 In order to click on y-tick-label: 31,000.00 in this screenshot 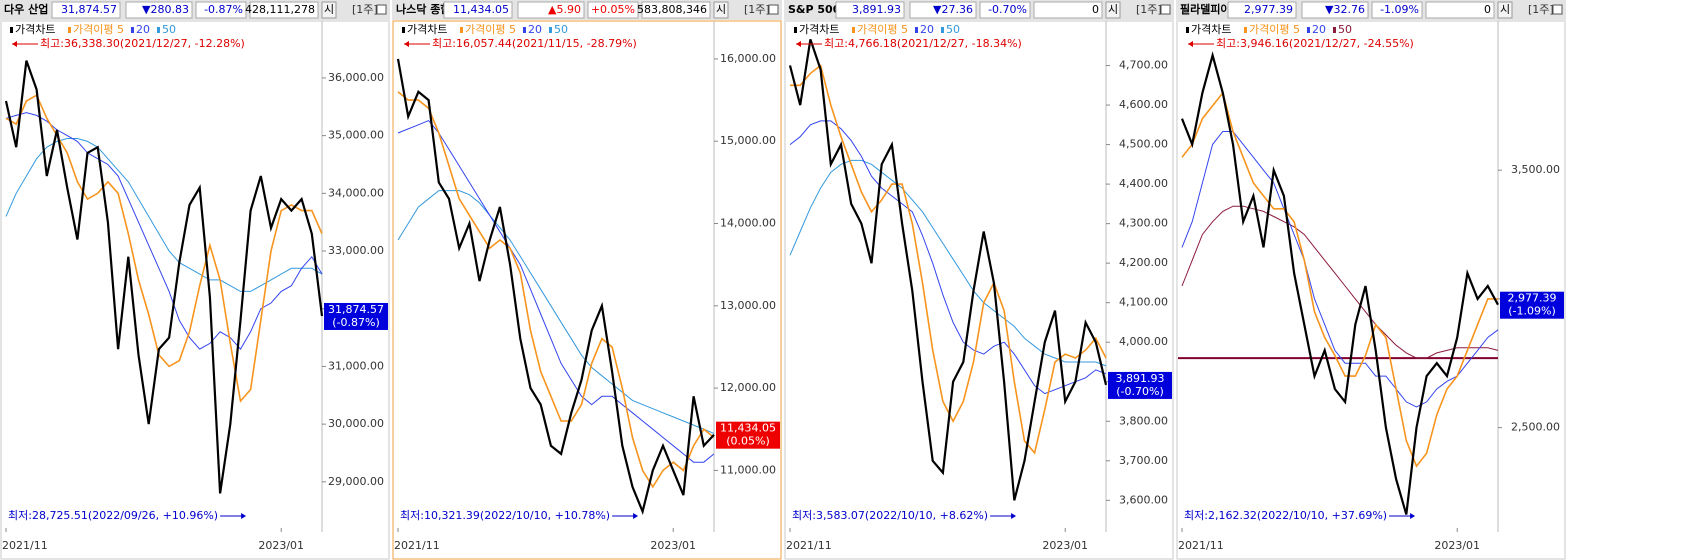, I will do `click(356, 365)`.